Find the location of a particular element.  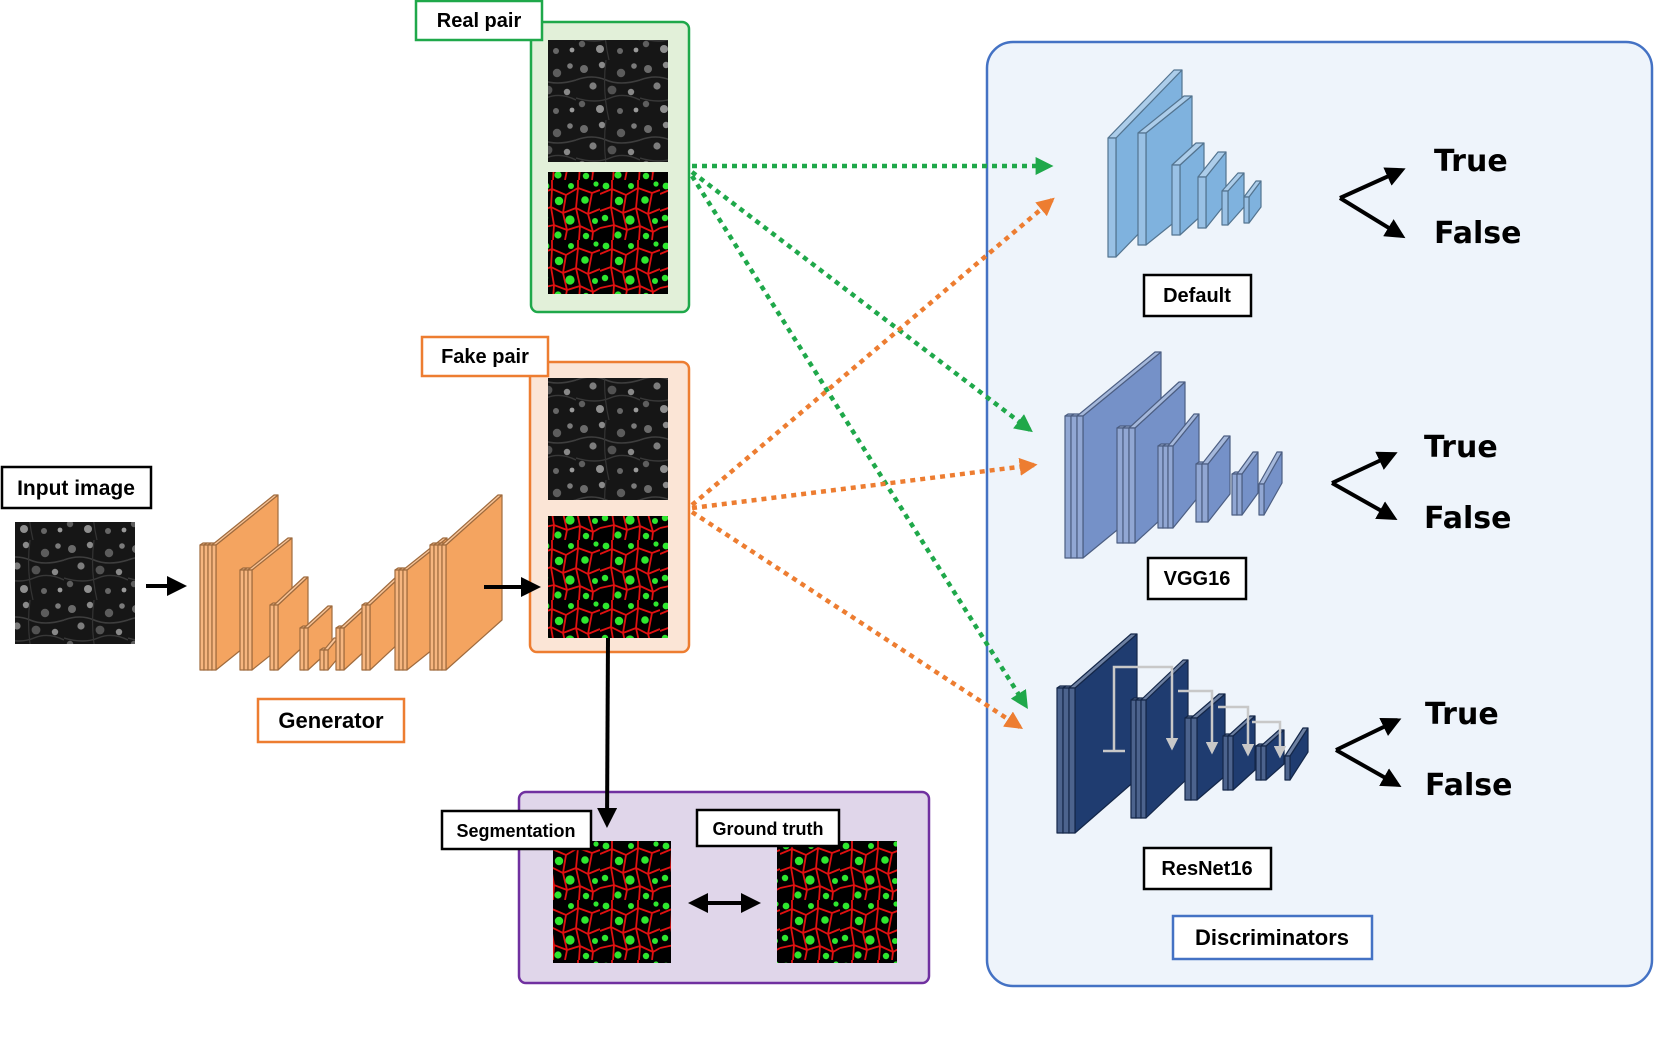

svg-text: VGG16 is located at coordinates (1197, 579).